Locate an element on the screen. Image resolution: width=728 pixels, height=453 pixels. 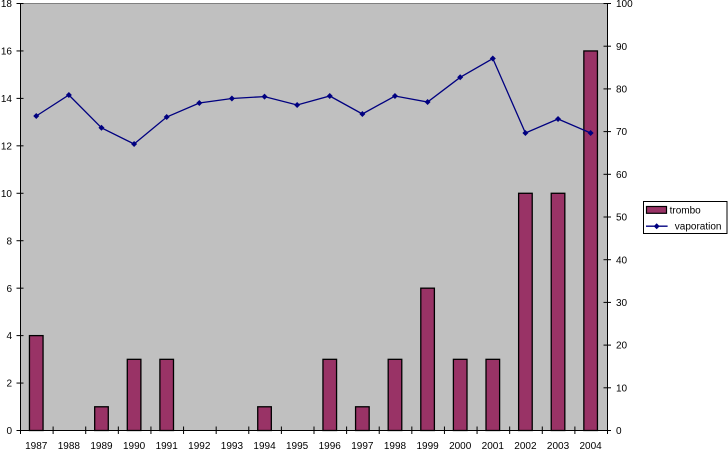
svg-text: 14 is located at coordinates (7, 99).